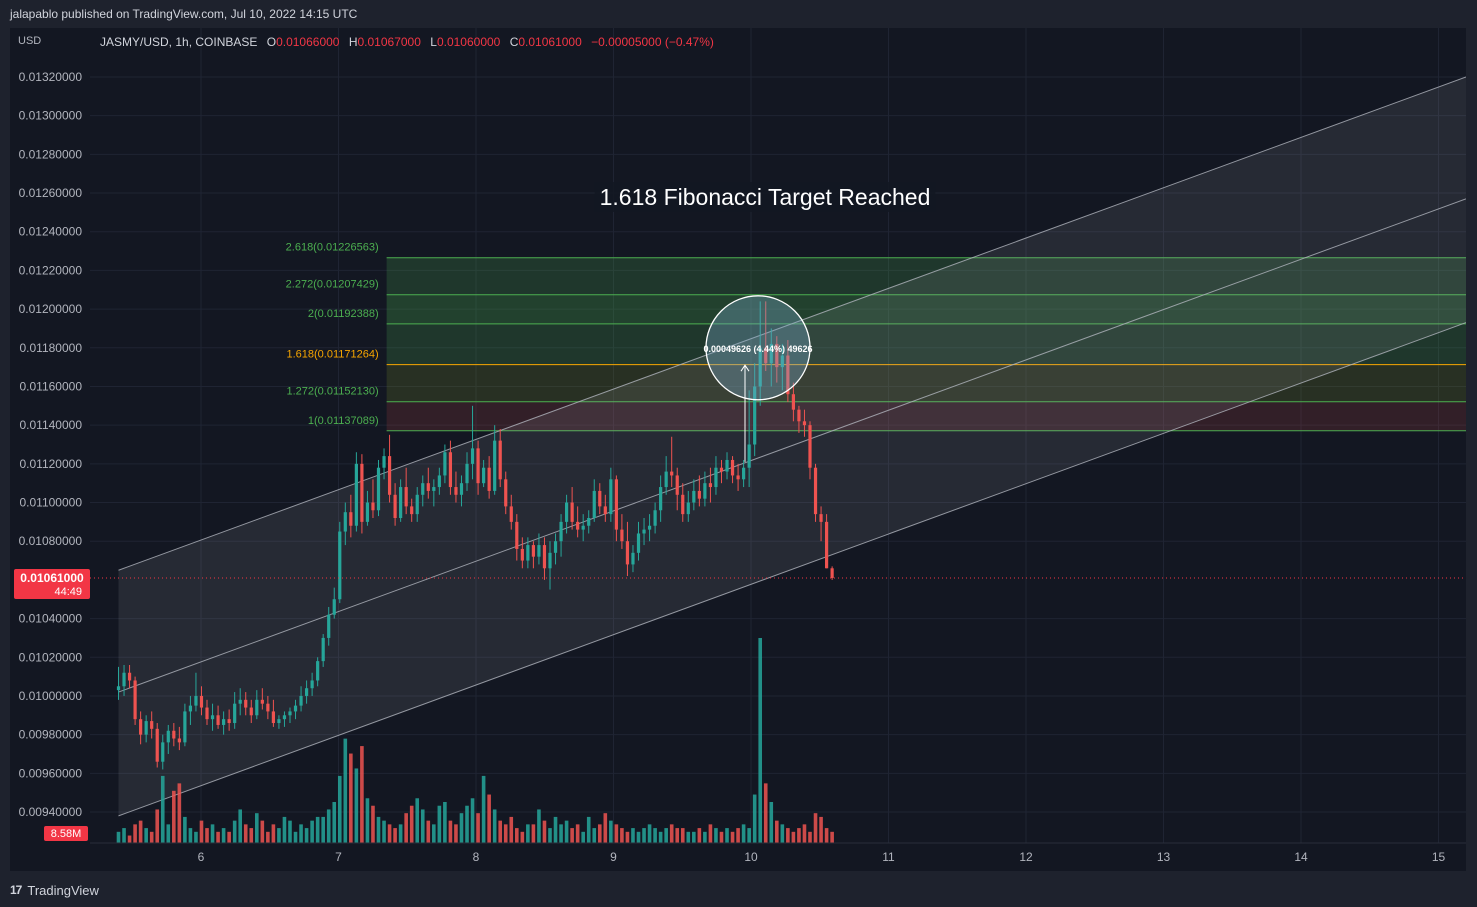 The image size is (1477, 907). What do you see at coordinates (332, 248) in the screenshot?
I see `fib-level-label: 2.618(0.01226563)` at bounding box center [332, 248].